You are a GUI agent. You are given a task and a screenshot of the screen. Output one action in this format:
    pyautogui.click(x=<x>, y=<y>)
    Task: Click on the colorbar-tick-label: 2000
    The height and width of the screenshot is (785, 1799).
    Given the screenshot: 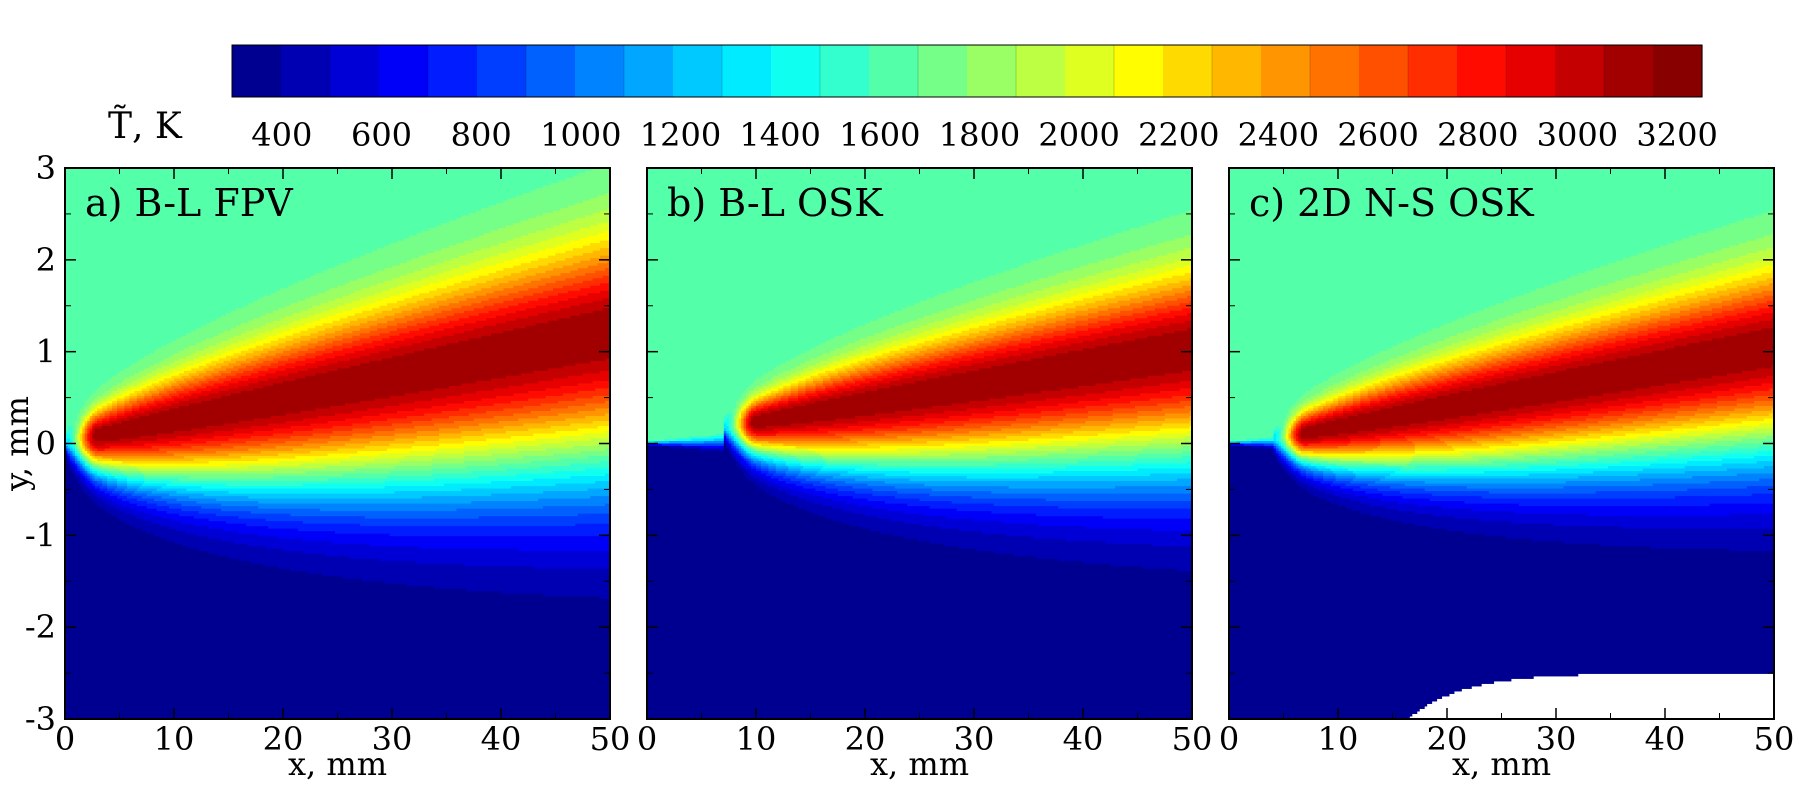 What is the action you would take?
    pyautogui.click(x=1078, y=135)
    